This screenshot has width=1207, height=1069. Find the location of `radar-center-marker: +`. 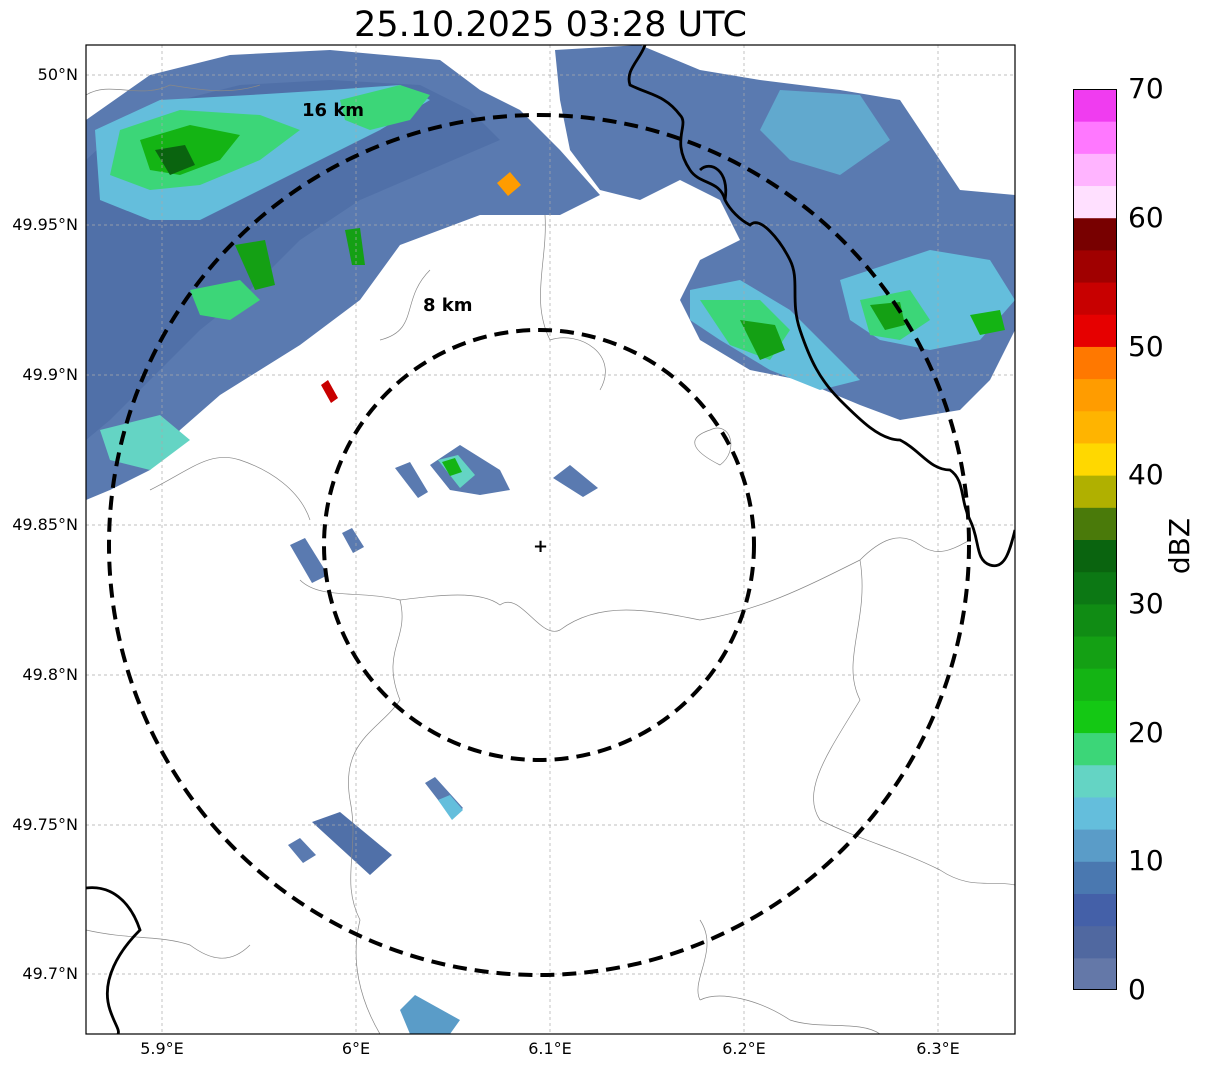

radar-center-marker: + is located at coordinates (540, 546).